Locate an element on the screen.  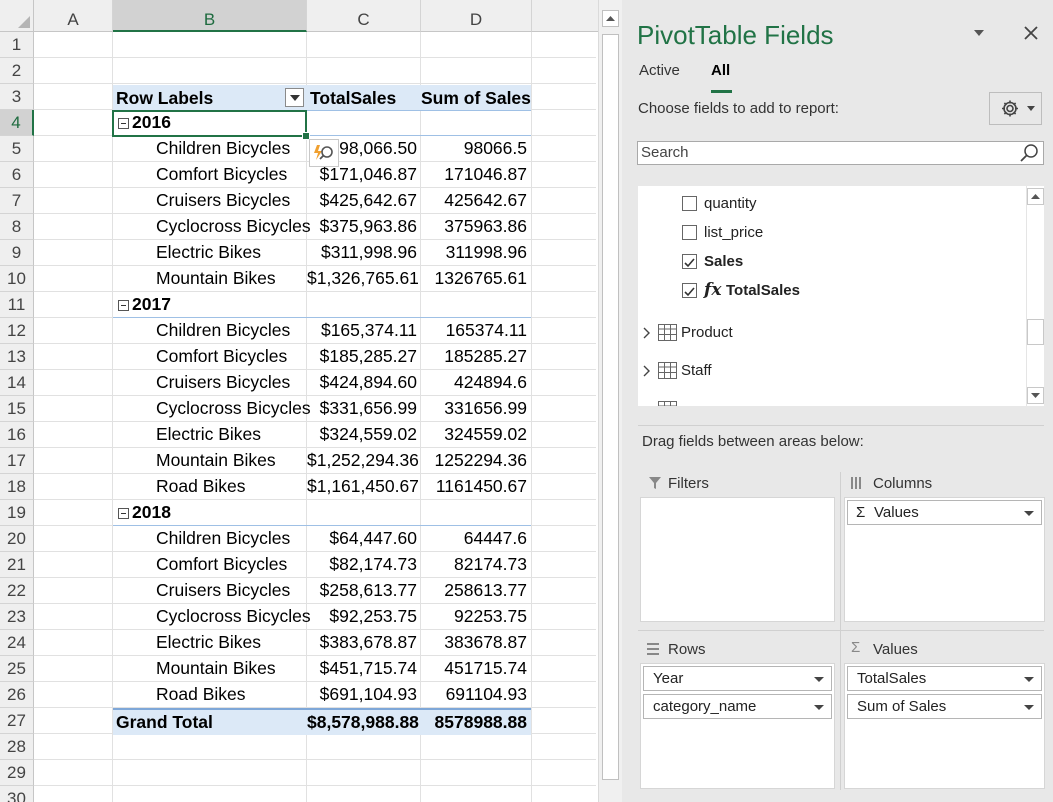
pivot-sum-sales-value: 424894.6 is located at coordinates (490, 382).